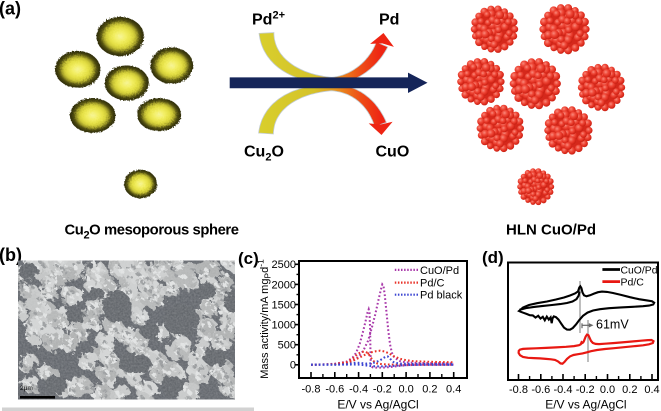 This screenshot has width=661, height=411. I want to click on svg-text: 1500, so click(284, 305).